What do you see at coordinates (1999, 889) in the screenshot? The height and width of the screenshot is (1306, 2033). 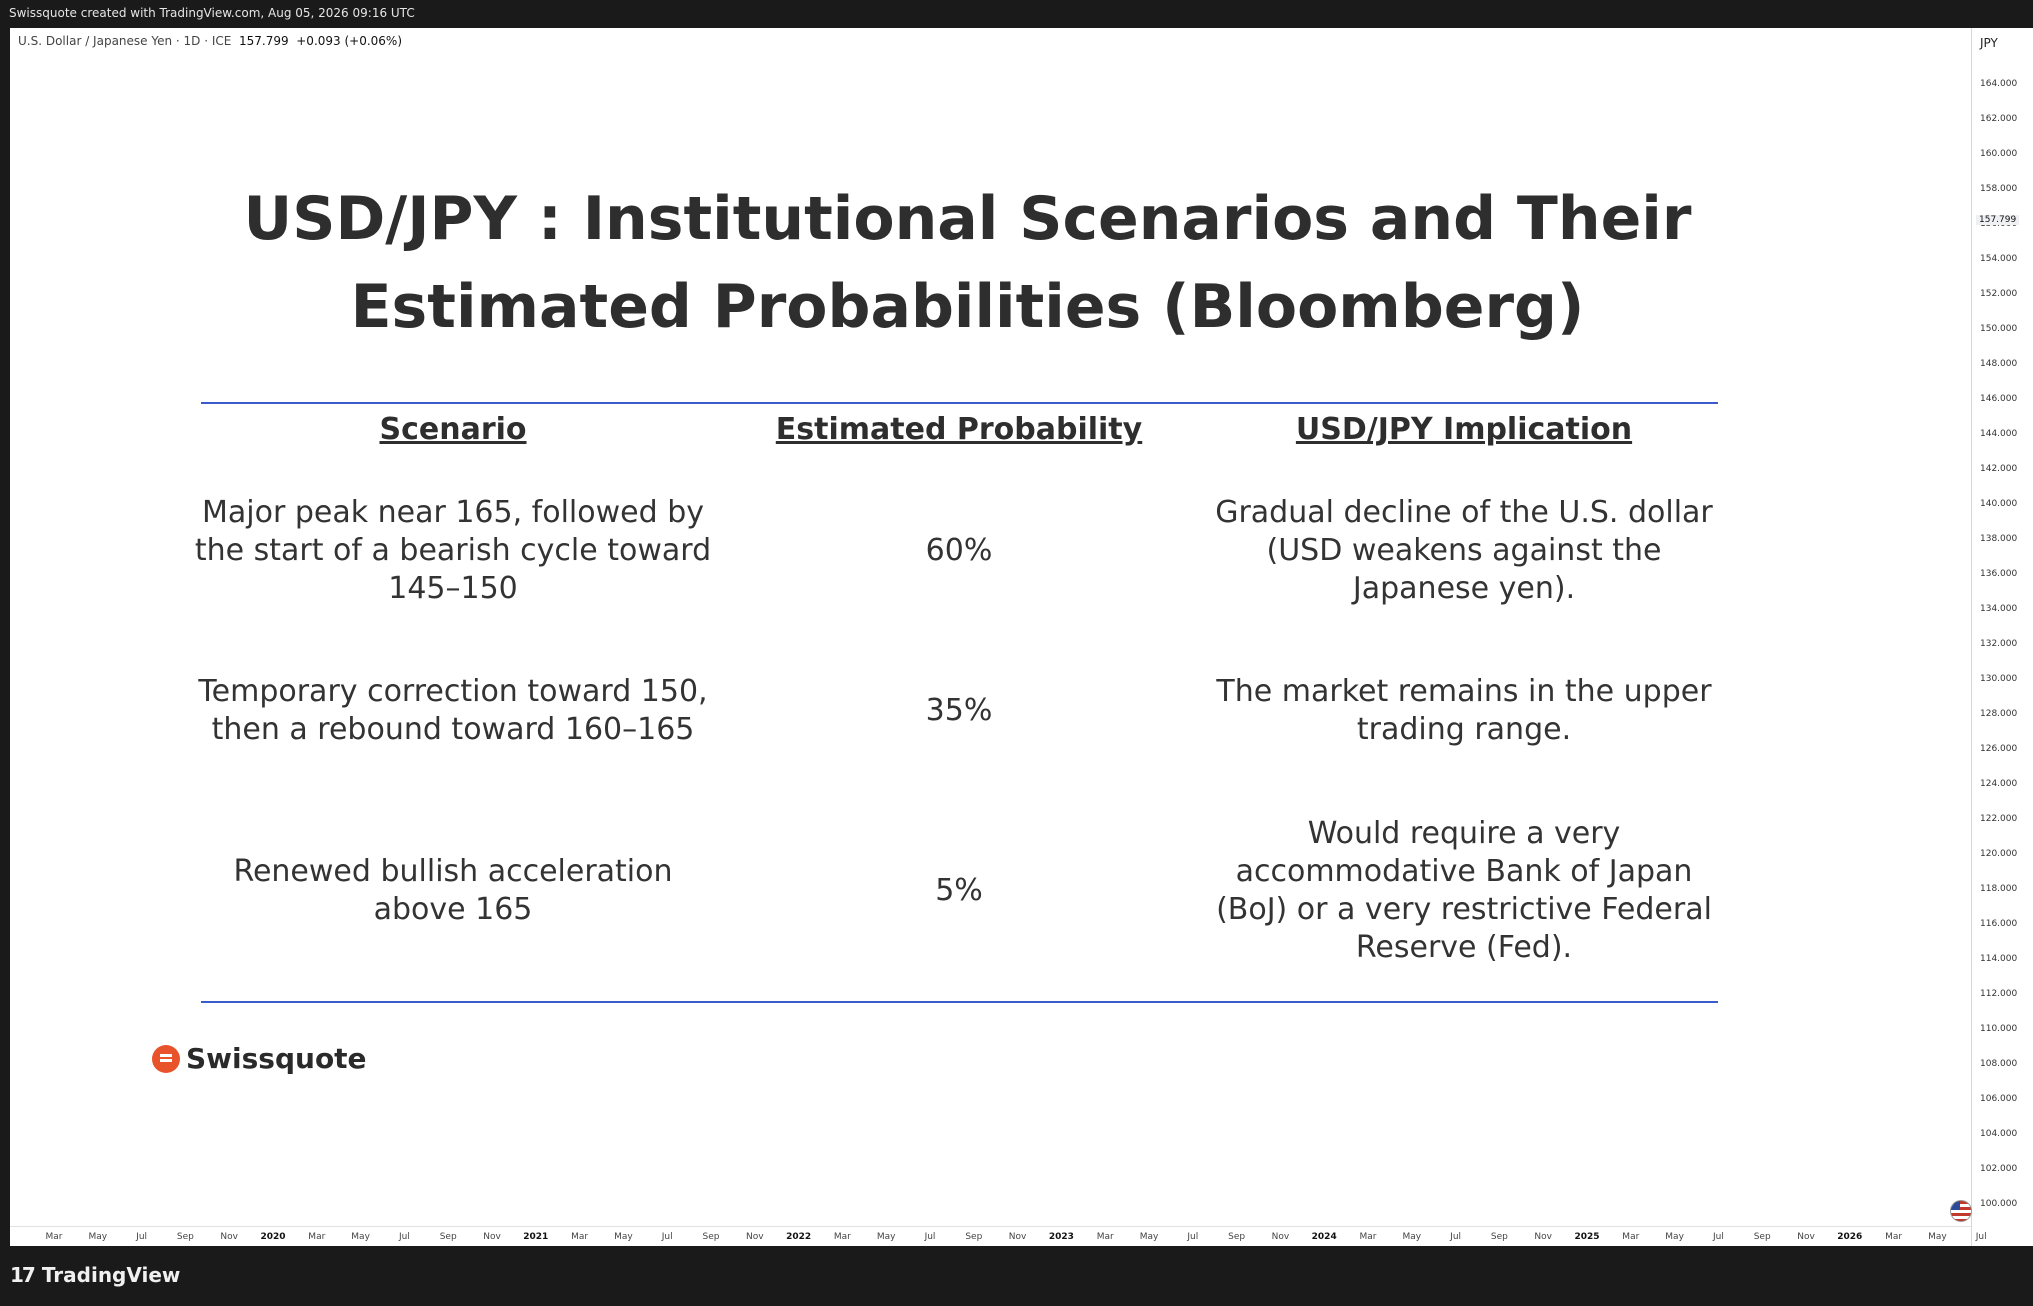 I see `price-tick: 118.000` at bounding box center [1999, 889].